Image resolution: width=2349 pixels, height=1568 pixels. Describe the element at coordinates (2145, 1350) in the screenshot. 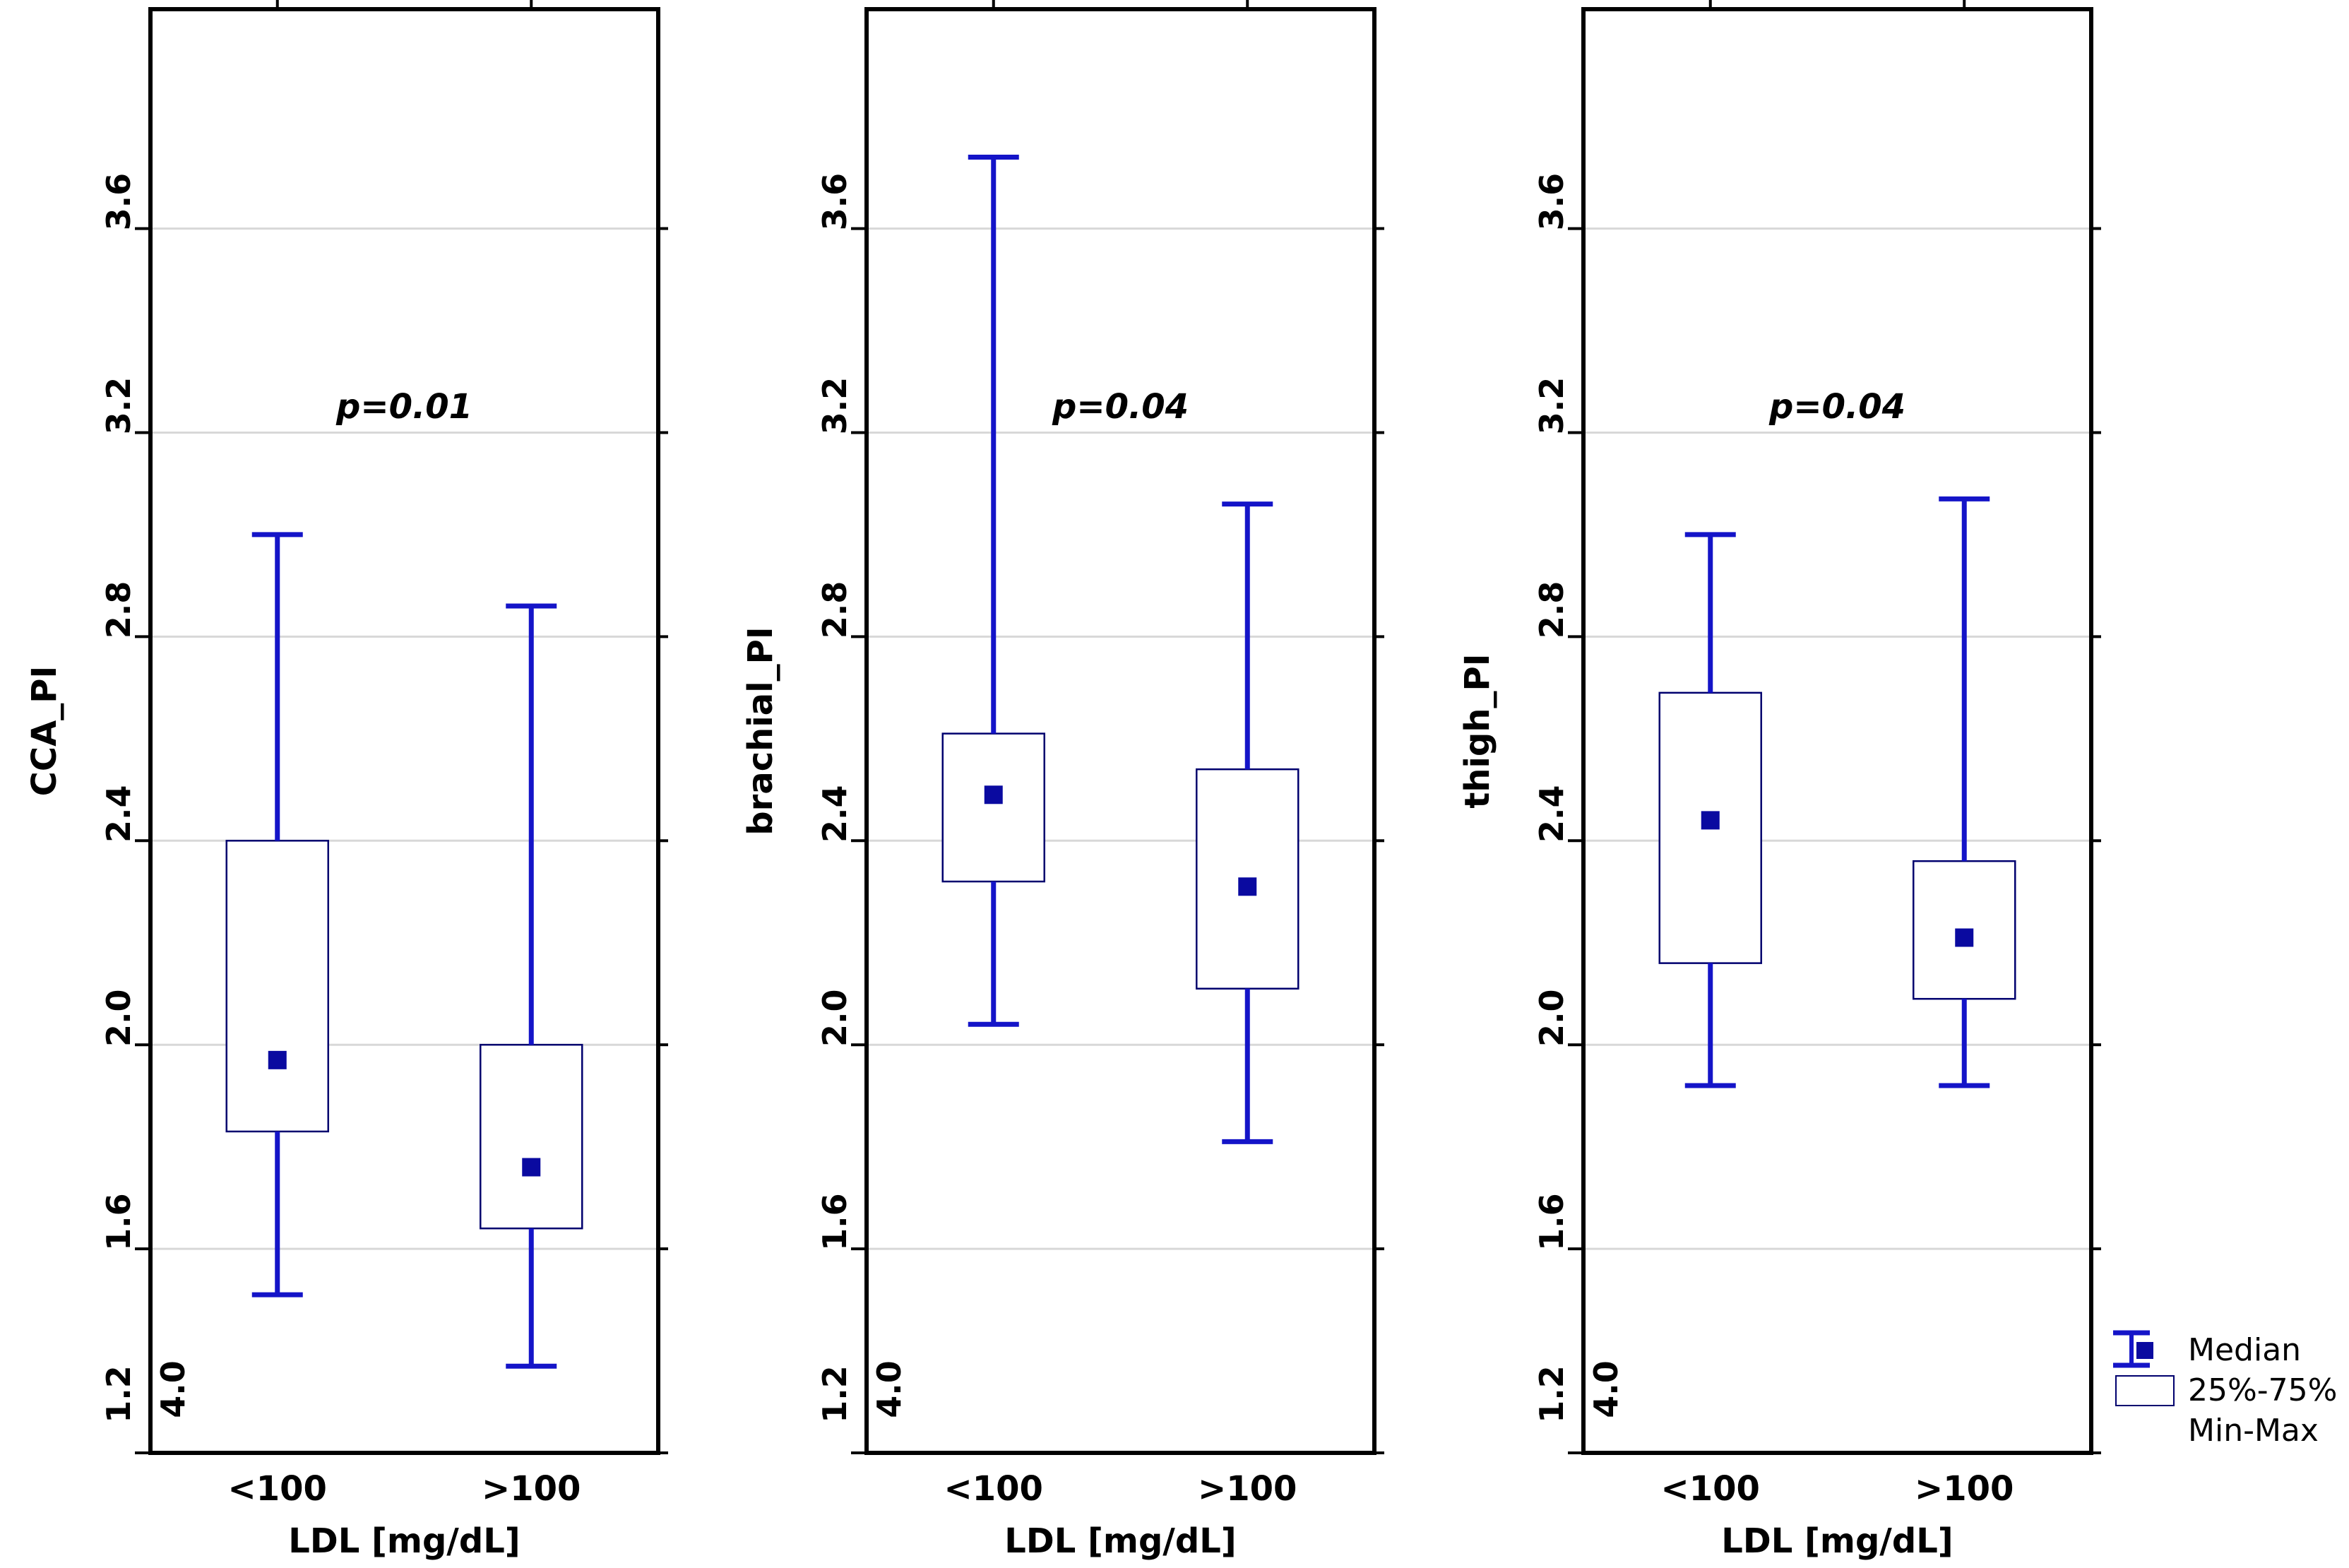

I see `median-square-icon` at that location.